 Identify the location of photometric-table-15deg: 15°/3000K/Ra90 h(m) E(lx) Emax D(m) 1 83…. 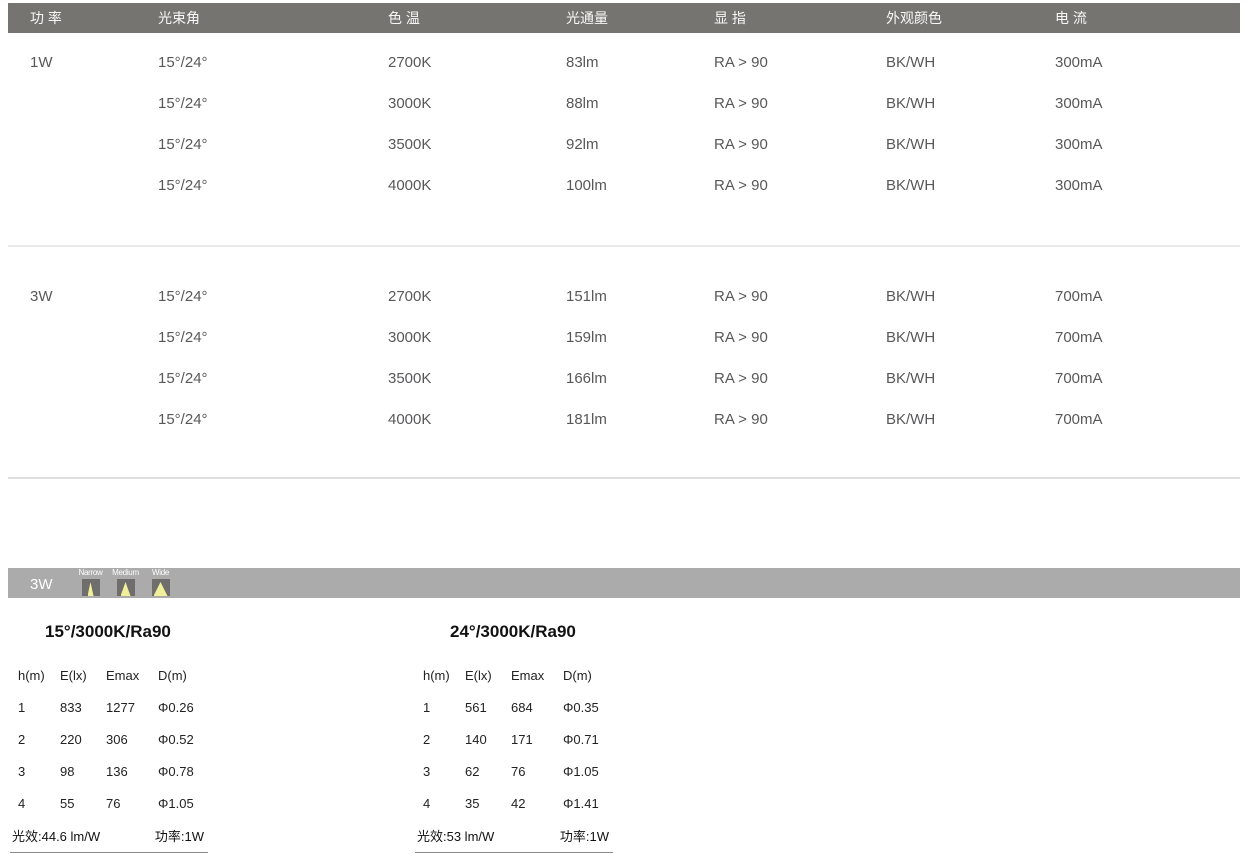
(120, 726).